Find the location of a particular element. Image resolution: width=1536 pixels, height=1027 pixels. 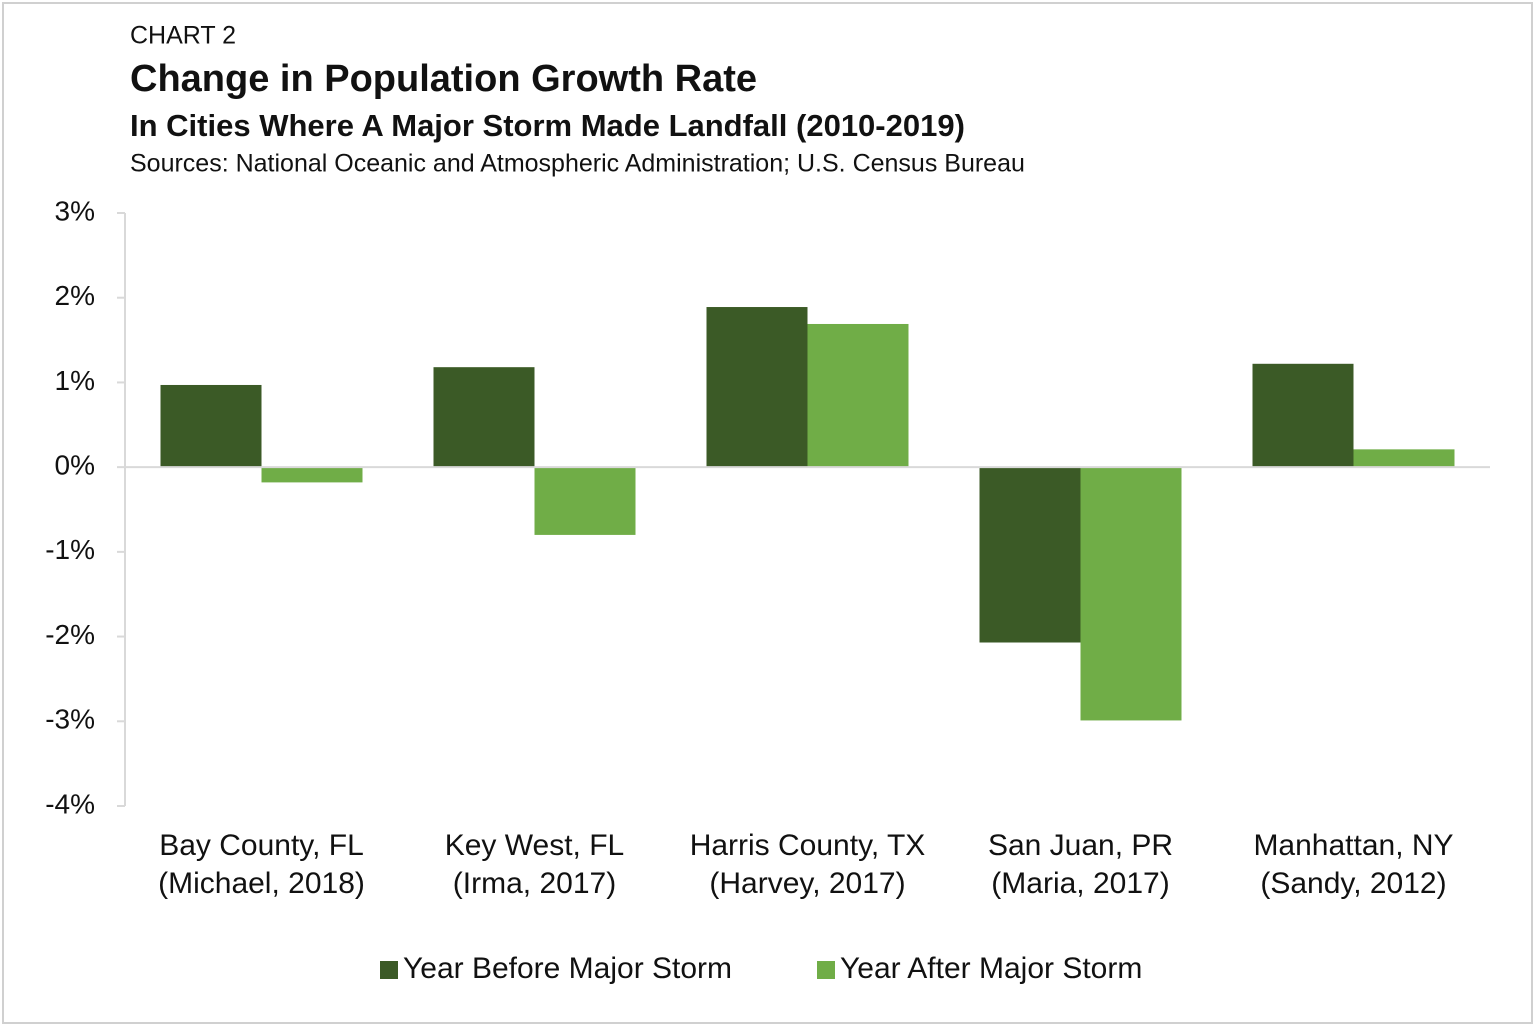

legend-label: Year After Major Storm is located at coordinates (991, 968).